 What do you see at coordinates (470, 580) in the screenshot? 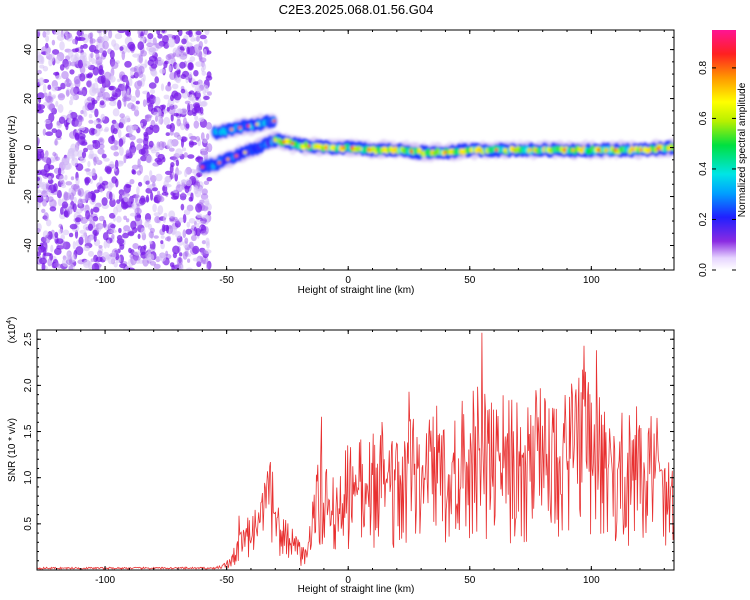
I see `x-tick-label: 50` at bounding box center [470, 580].